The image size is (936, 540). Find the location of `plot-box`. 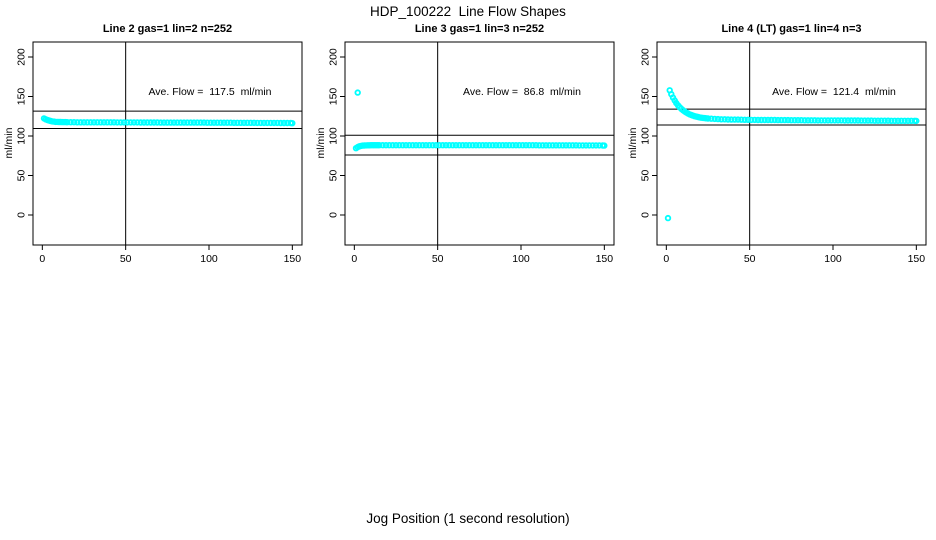

plot-box is located at coordinates (791, 143).